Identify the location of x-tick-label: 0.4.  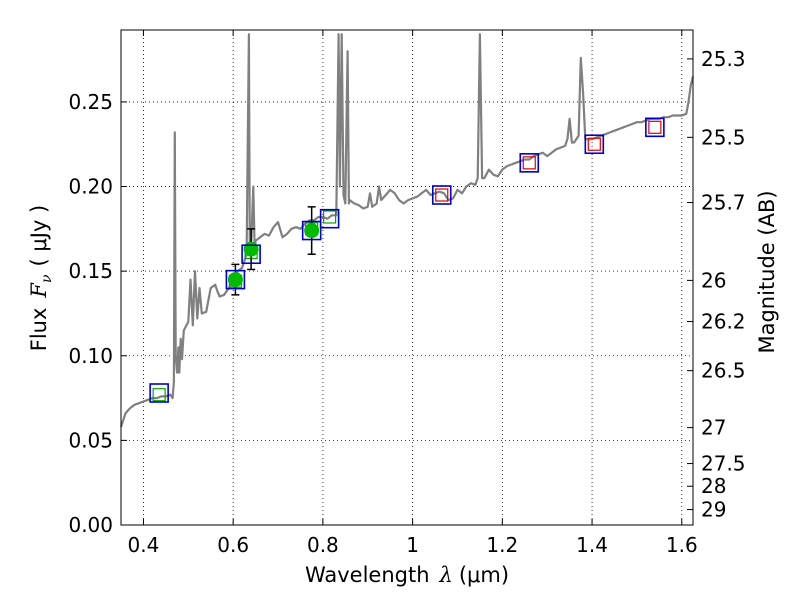
(144, 545).